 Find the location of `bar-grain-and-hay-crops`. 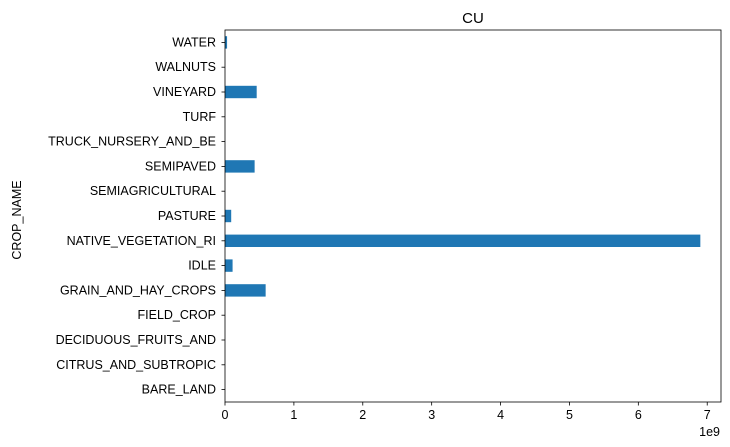

bar-grain-and-hay-crops is located at coordinates (245, 290).